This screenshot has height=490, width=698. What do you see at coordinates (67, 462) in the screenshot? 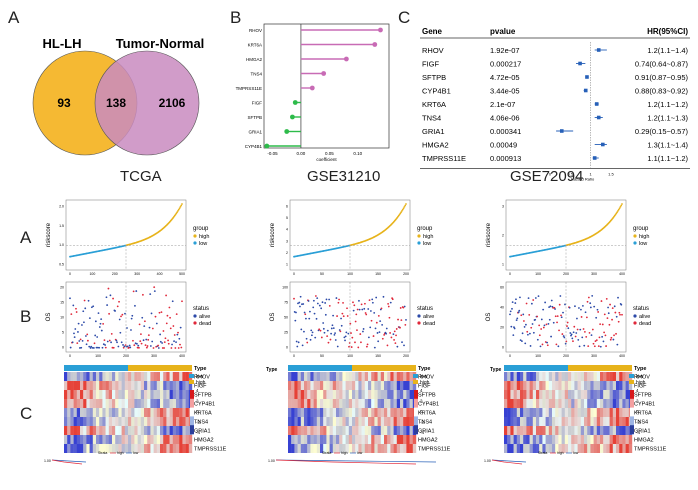
I see `km-high-curve` at bounding box center [67, 462].